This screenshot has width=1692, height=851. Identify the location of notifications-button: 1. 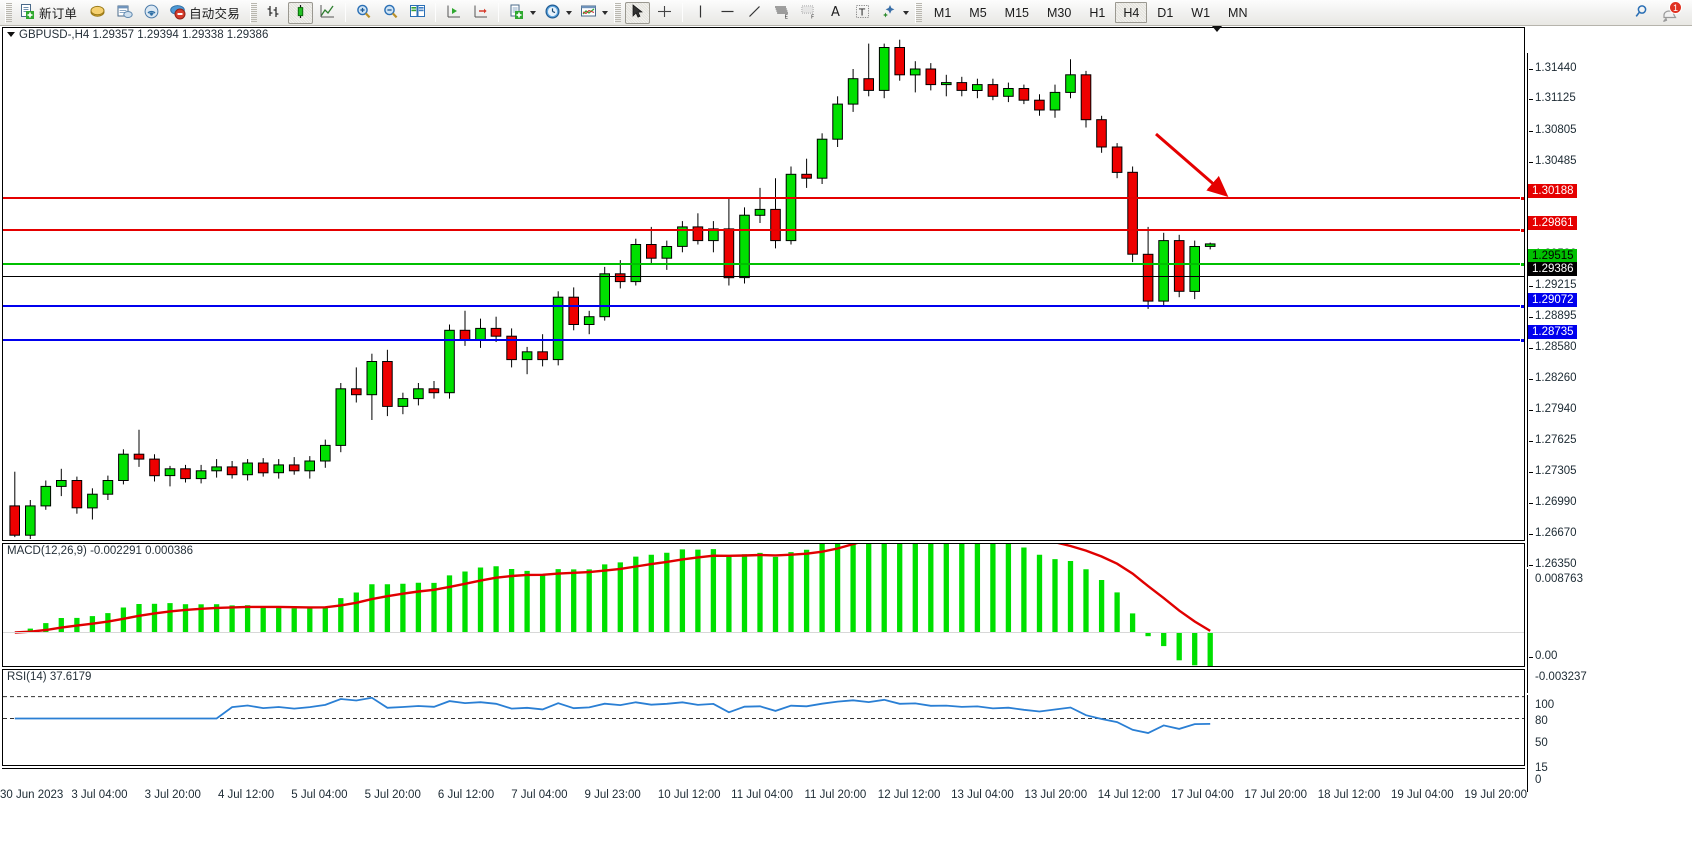
(1670, 12).